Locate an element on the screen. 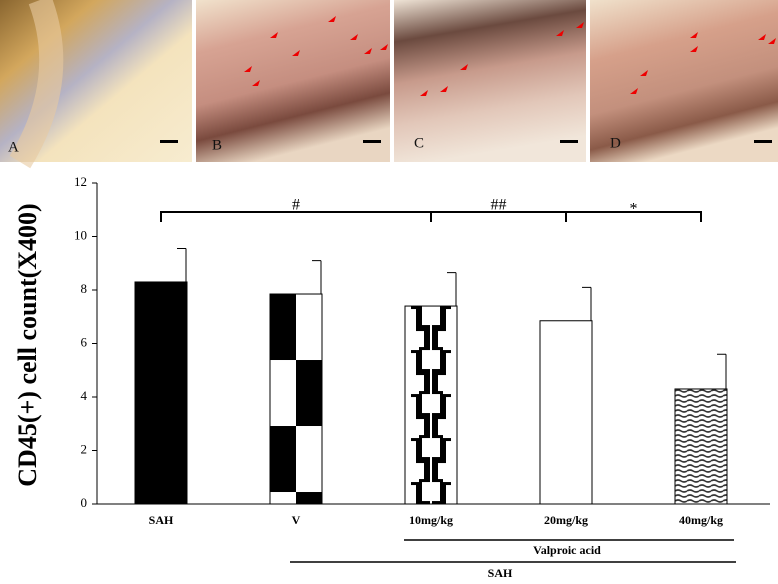 The height and width of the screenshot is (584, 778). annotation: # is located at coordinates (296, 205).